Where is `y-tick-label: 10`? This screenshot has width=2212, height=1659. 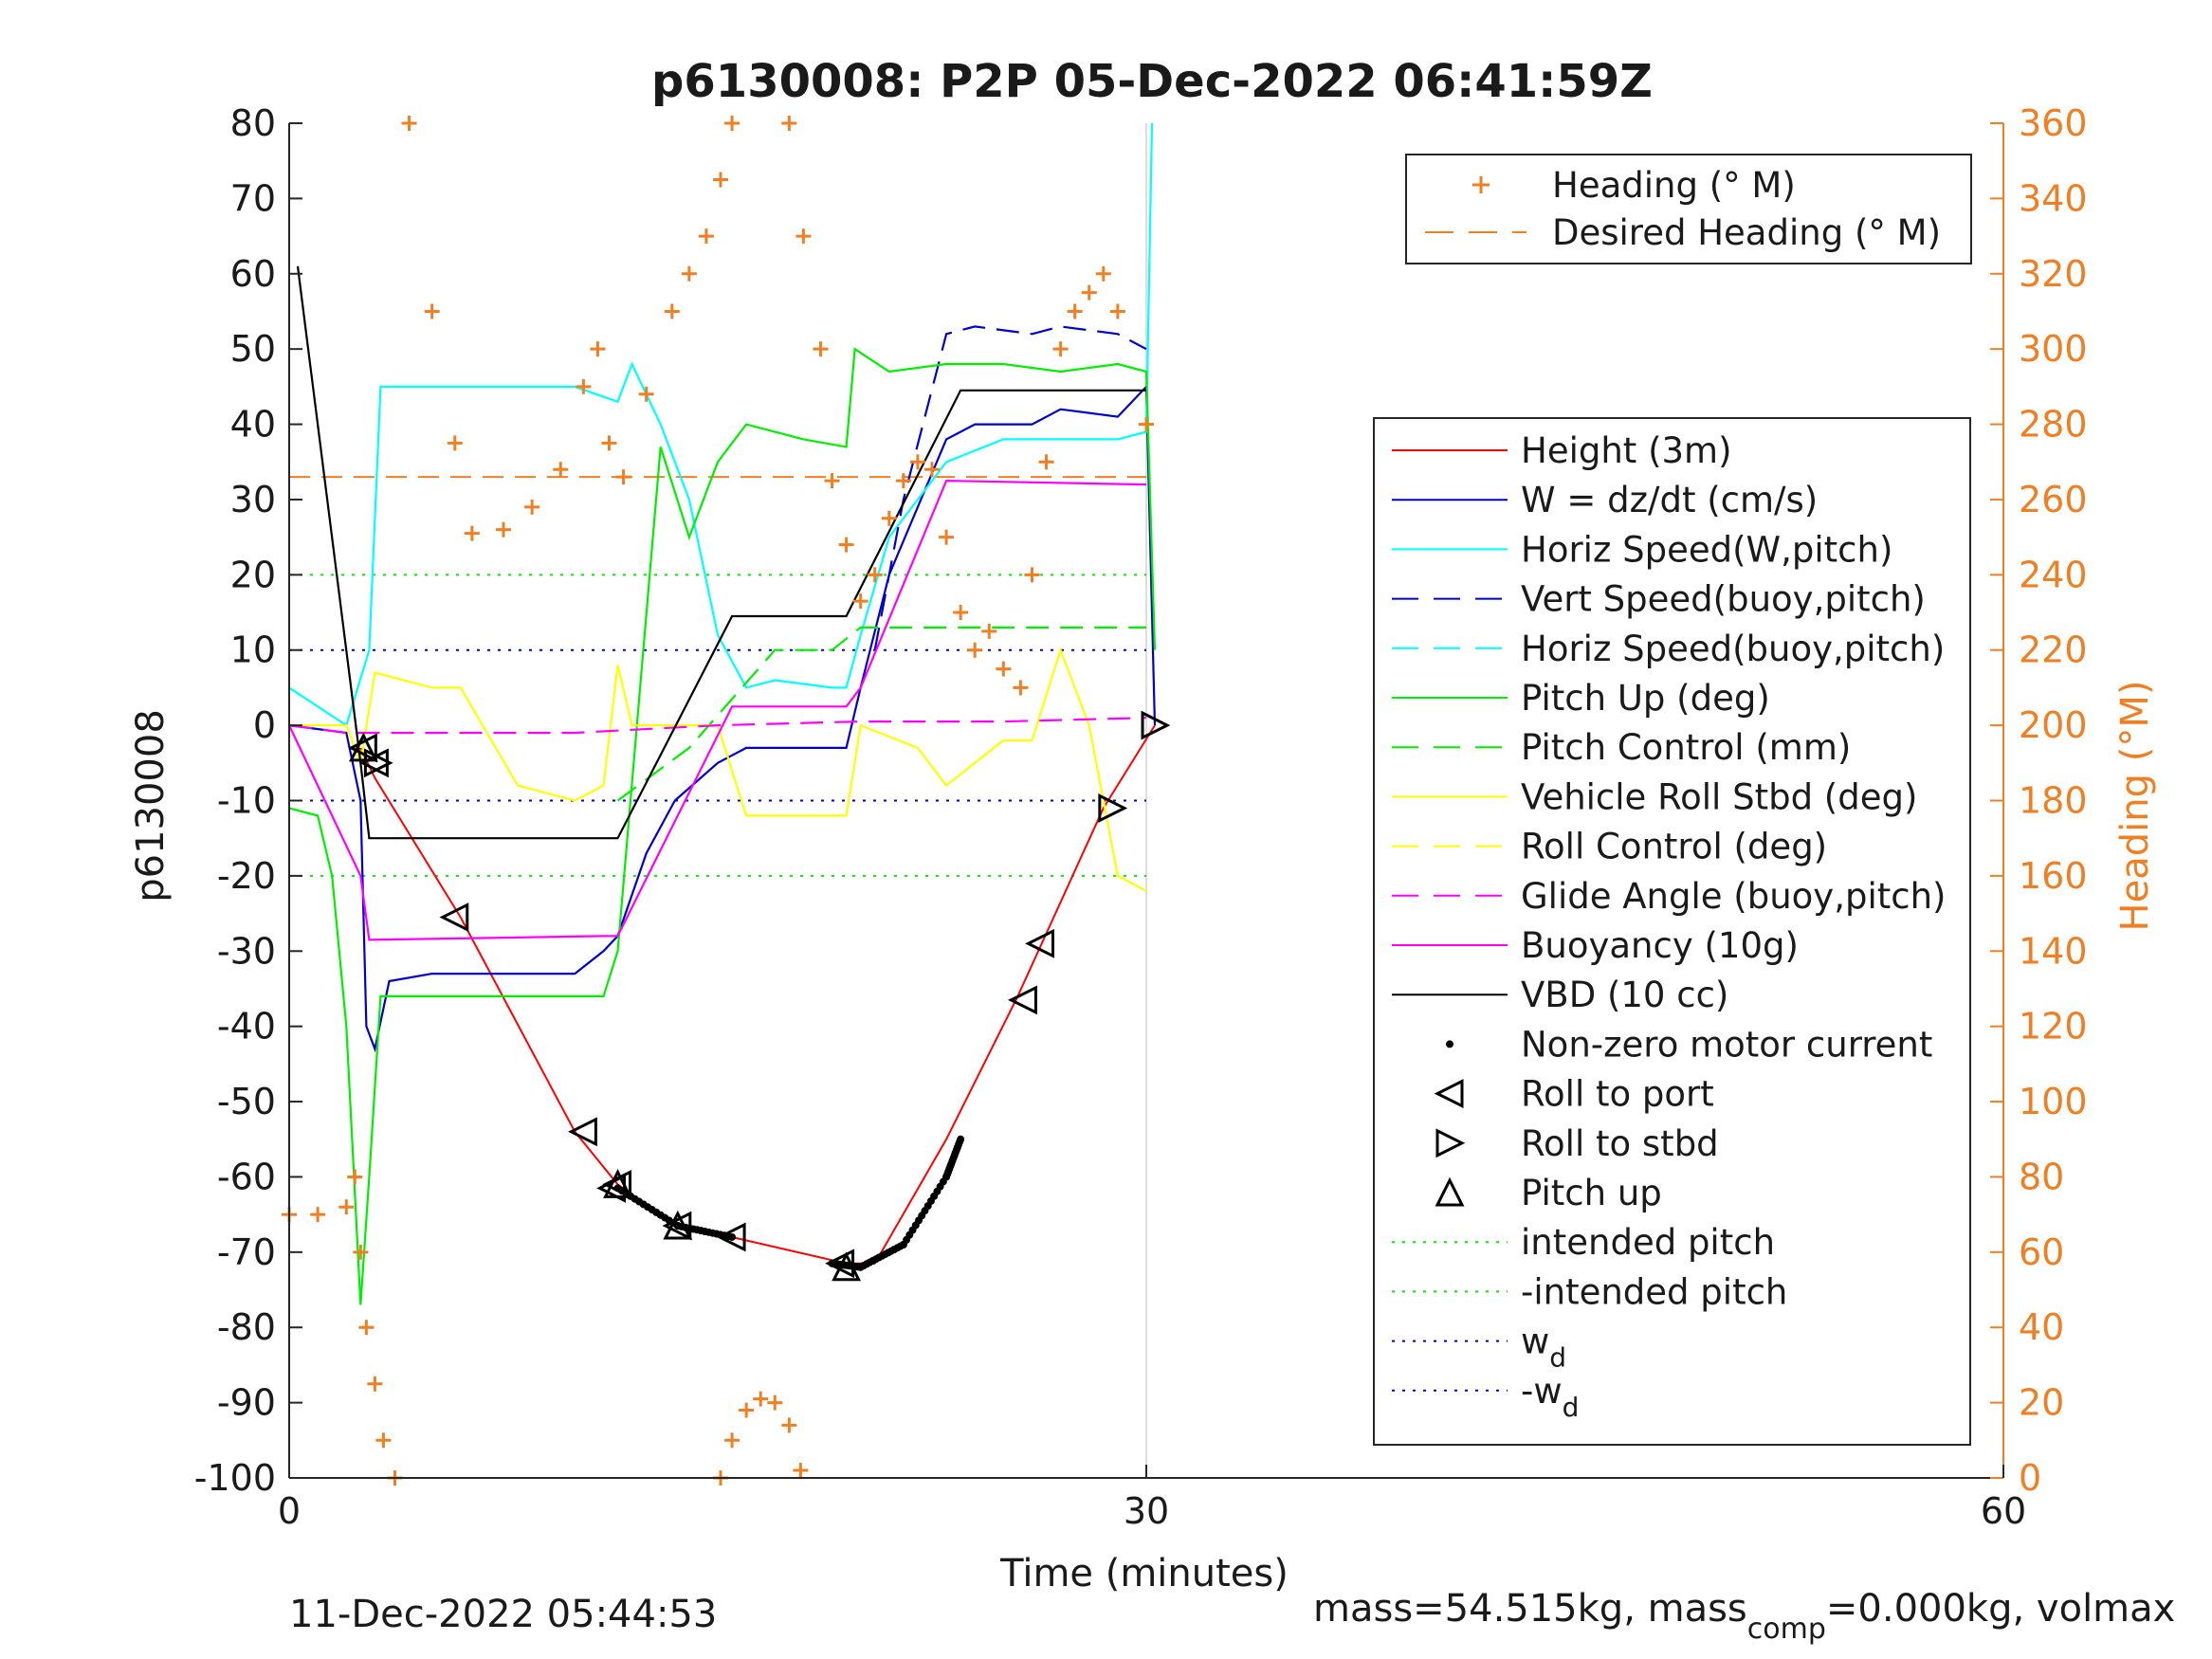 y-tick-label: 10 is located at coordinates (253, 650).